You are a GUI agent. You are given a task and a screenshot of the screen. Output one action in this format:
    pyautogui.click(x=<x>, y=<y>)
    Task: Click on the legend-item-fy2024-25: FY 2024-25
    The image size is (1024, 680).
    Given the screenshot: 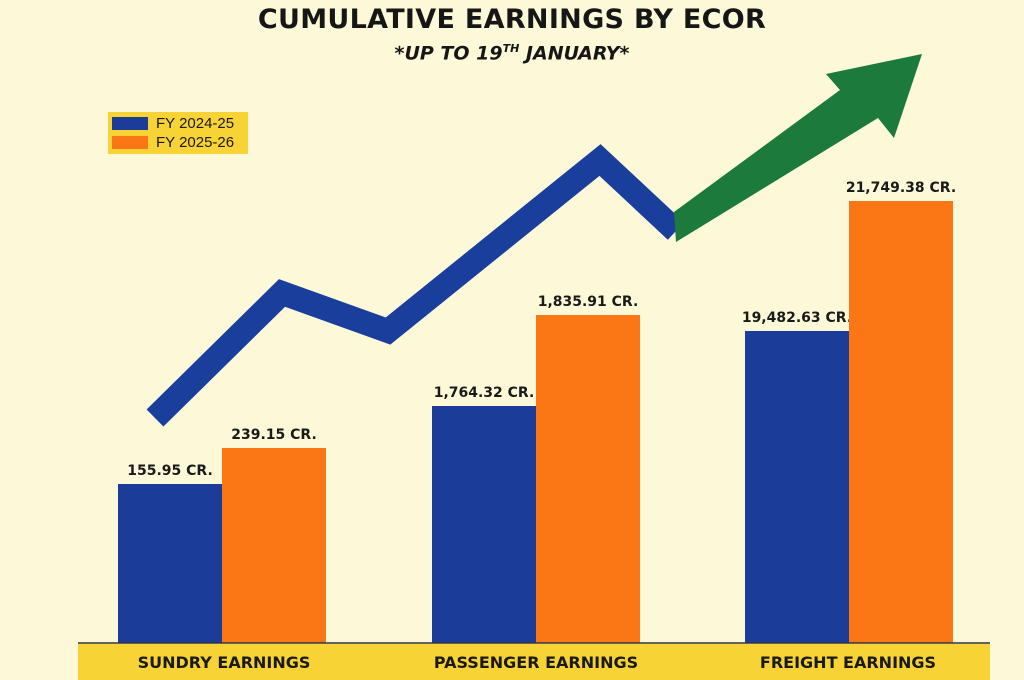 What is the action you would take?
    pyautogui.click(x=178, y=123)
    